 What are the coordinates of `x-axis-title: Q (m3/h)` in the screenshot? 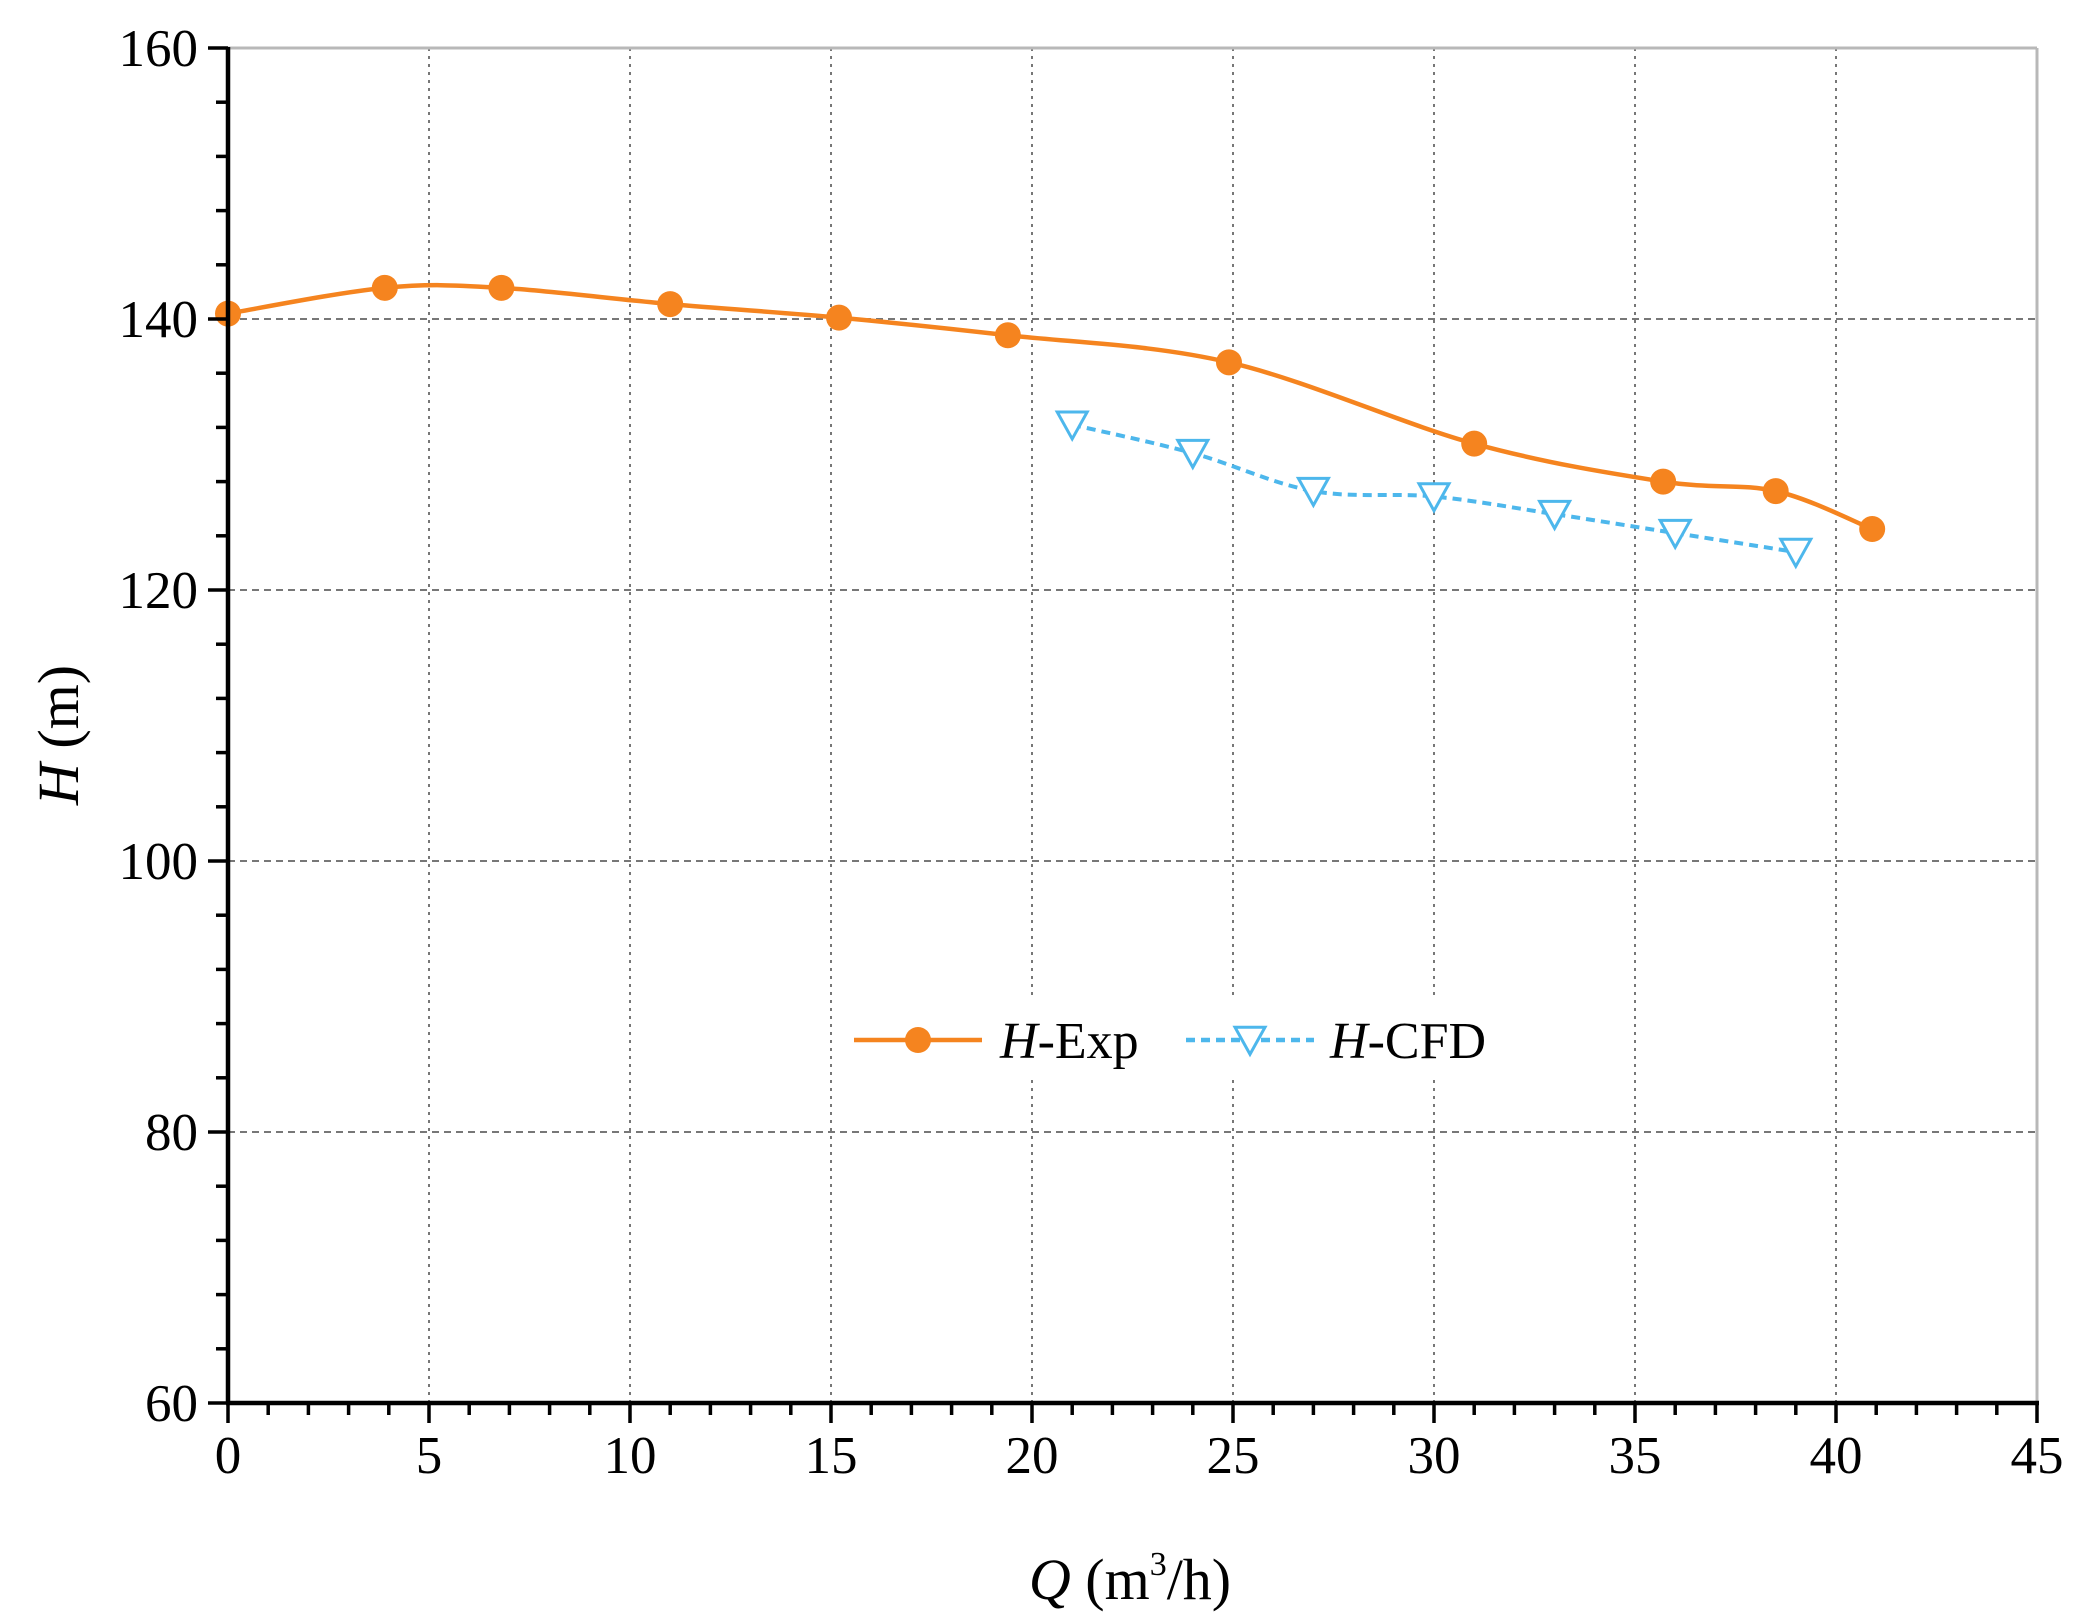 It's located at (1130, 1579).